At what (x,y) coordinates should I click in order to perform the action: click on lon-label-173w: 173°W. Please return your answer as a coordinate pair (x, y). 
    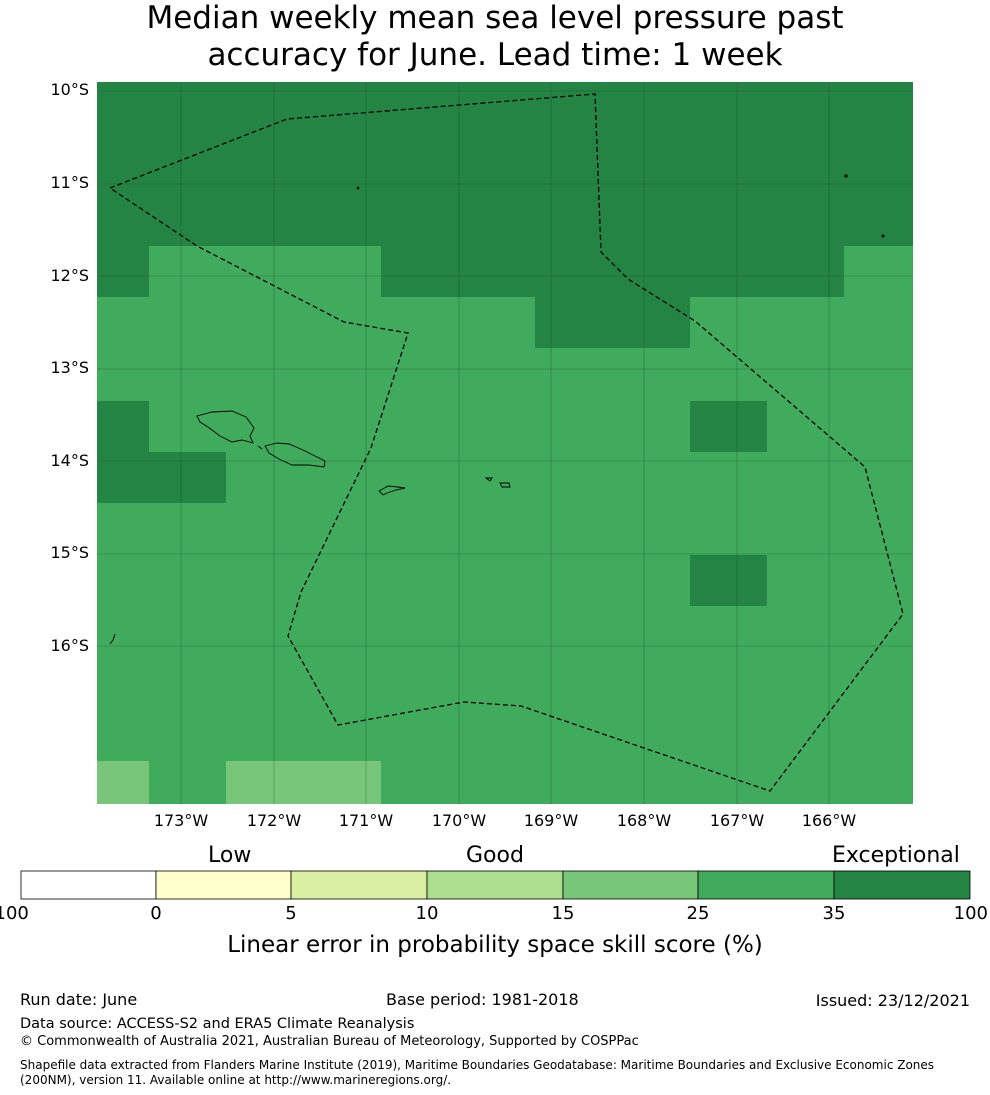
    Looking at the image, I should click on (181, 820).